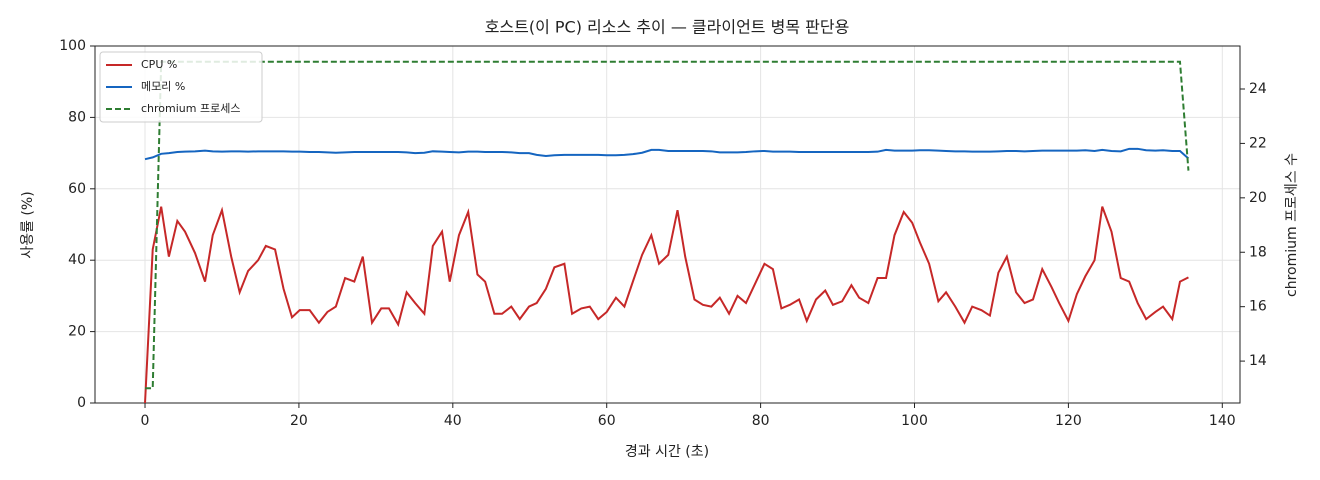 The image size is (1320, 480). What do you see at coordinates (163, 86) in the screenshot?
I see `legend-label: 메모리 %` at bounding box center [163, 86].